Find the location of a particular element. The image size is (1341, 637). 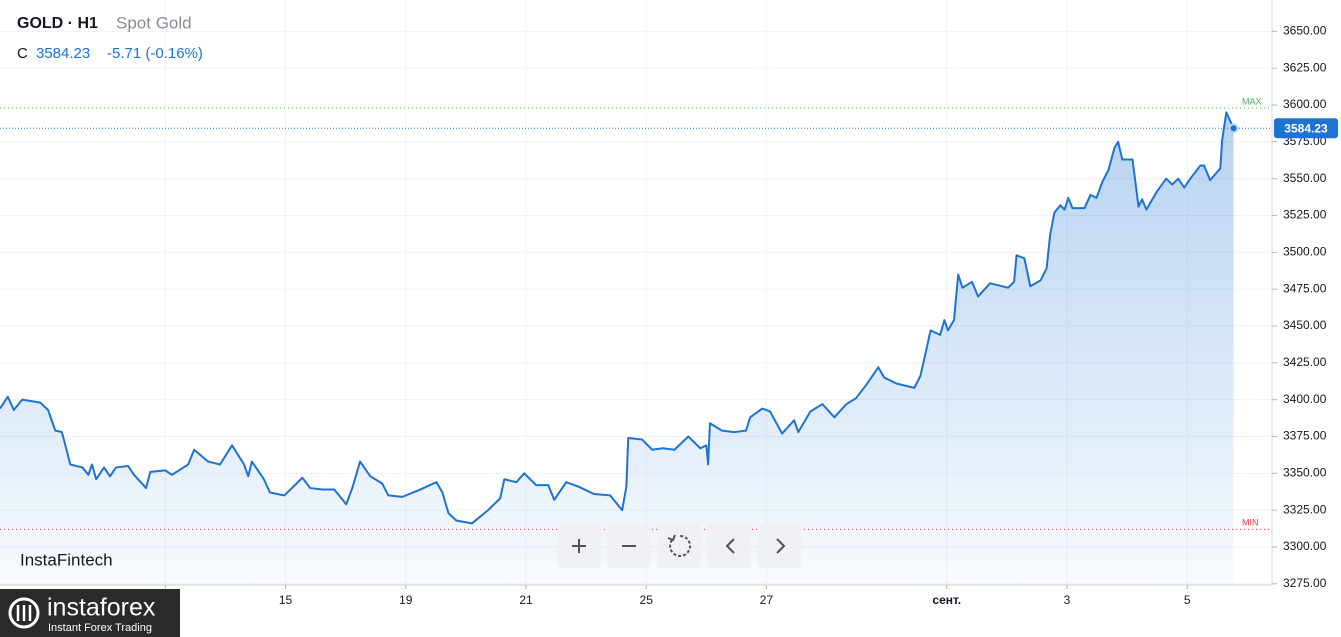

scroll-right-button is located at coordinates (779, 546).